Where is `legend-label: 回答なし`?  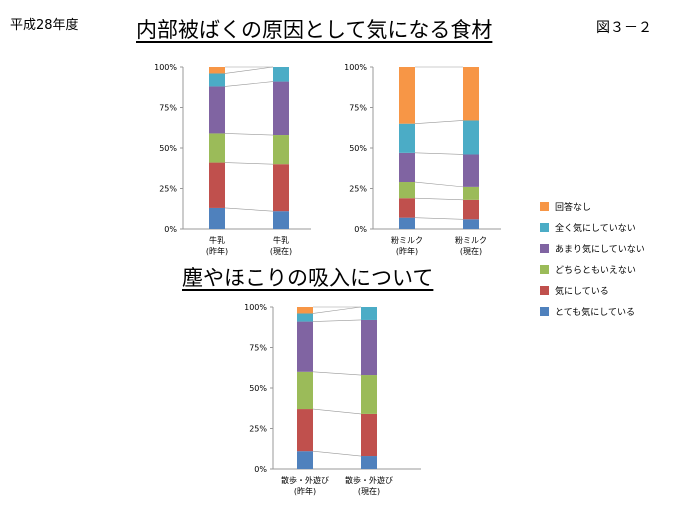 legend-label: 回答なし is located at coordinates (573, 208).